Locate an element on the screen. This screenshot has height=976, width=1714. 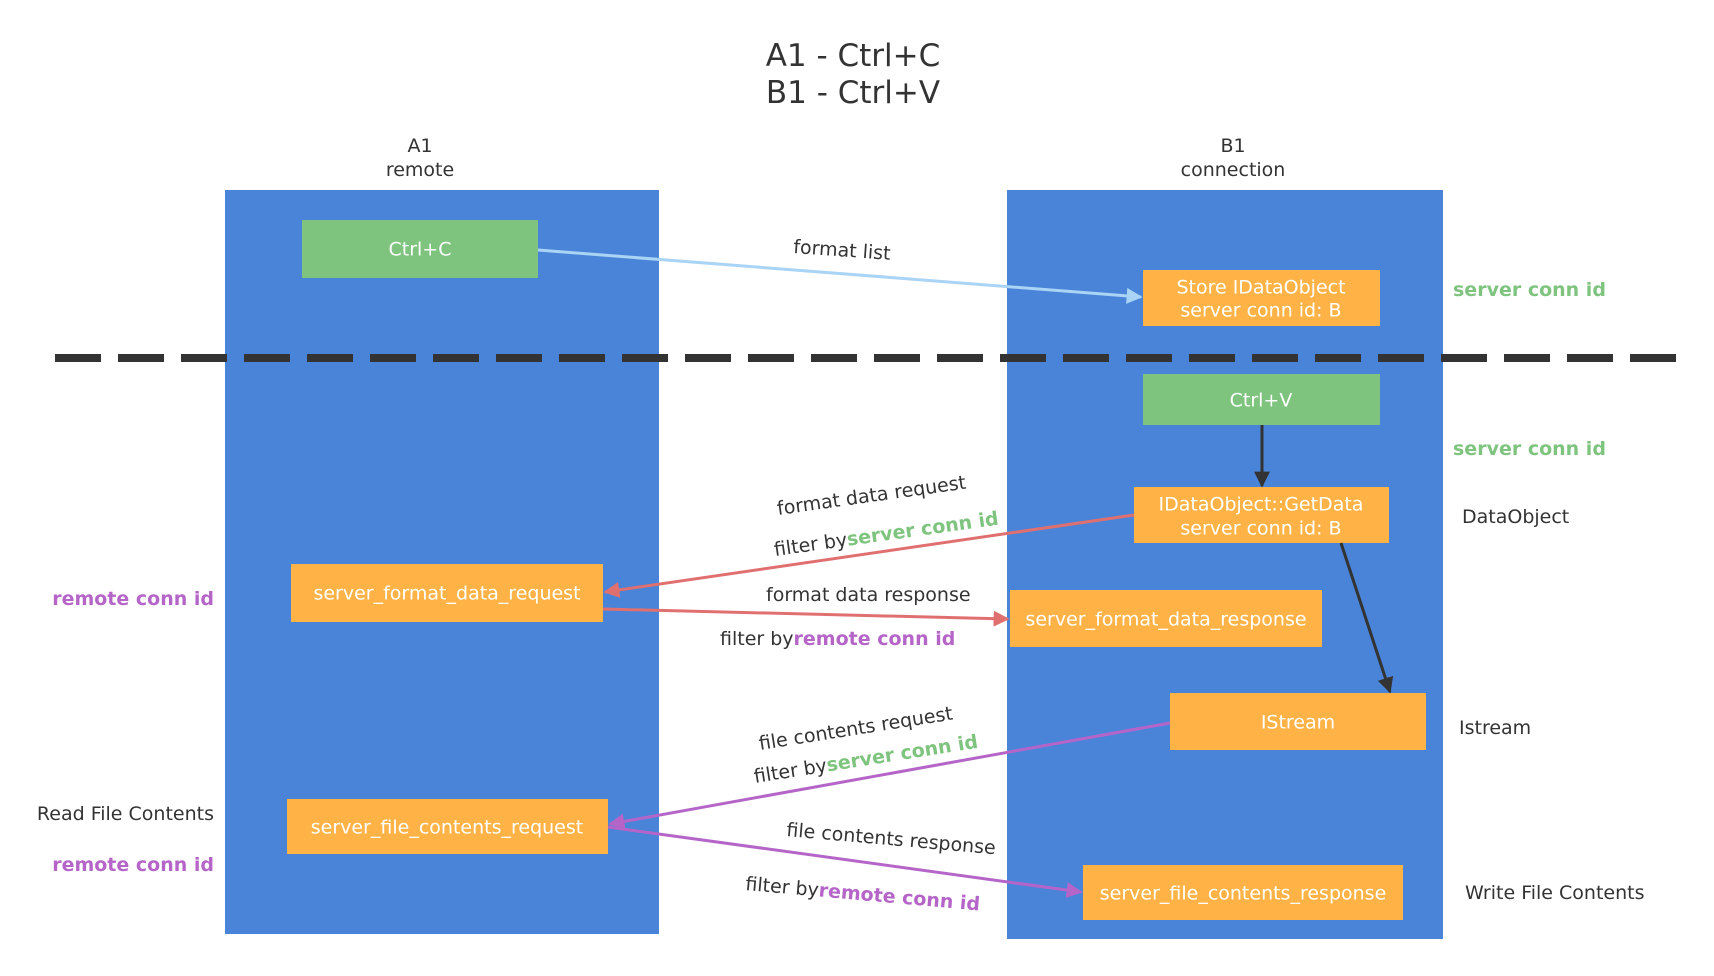
side-remote-conn-id-1: remote conn id is located at coordinates (133, 599).